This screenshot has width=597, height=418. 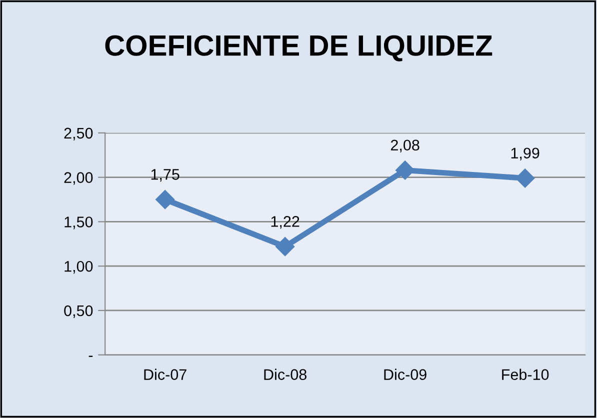 What do you see at coordinates (78, 311) in the screenshot?
I see `y-tick-label: 0,50` at bounding box center [78, 311].